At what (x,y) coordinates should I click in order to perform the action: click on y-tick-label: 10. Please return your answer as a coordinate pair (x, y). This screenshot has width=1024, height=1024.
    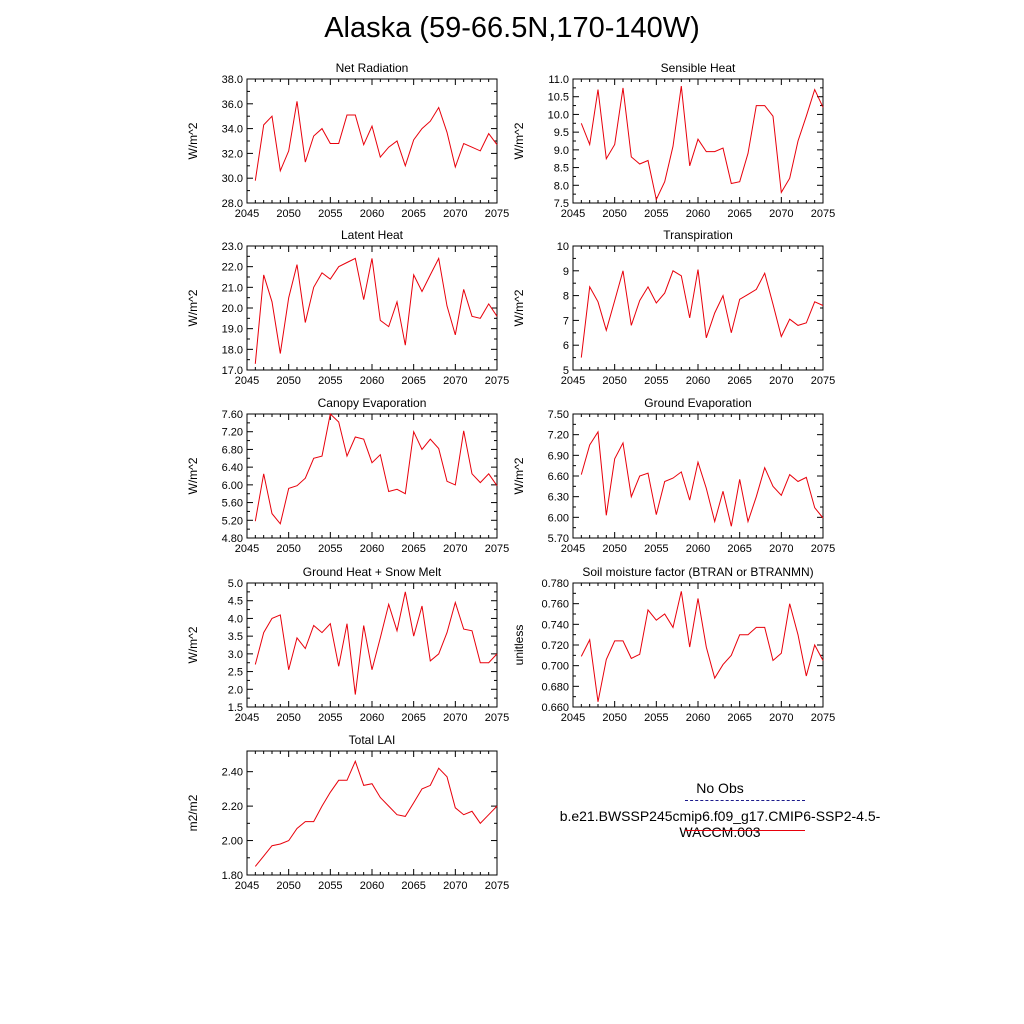
    Looking at the image, I should click on (563, 247).